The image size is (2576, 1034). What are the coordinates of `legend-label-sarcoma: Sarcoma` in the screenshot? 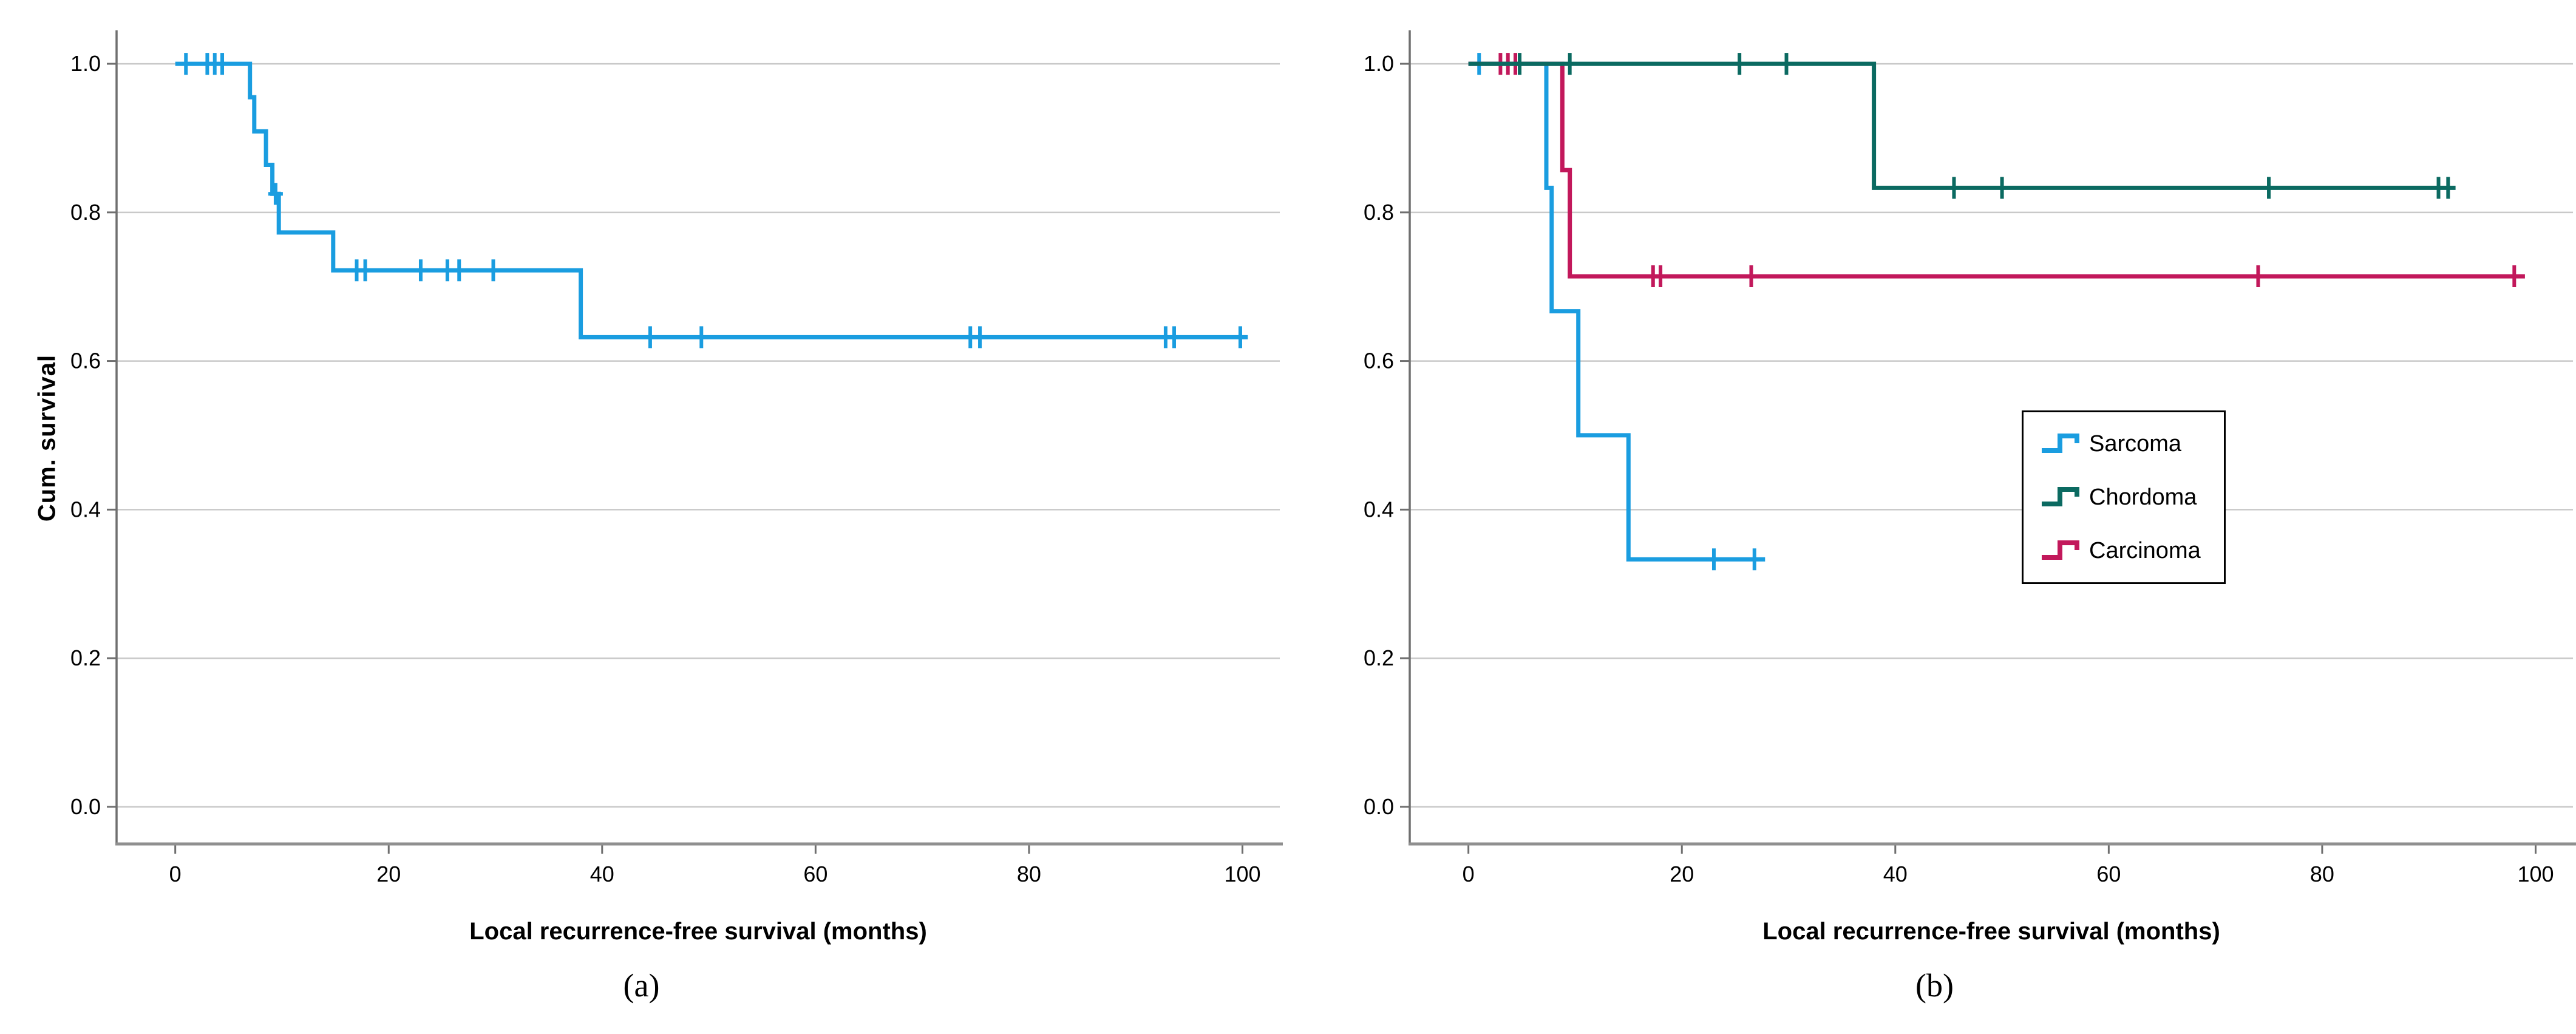 It's located at (2135, 443).